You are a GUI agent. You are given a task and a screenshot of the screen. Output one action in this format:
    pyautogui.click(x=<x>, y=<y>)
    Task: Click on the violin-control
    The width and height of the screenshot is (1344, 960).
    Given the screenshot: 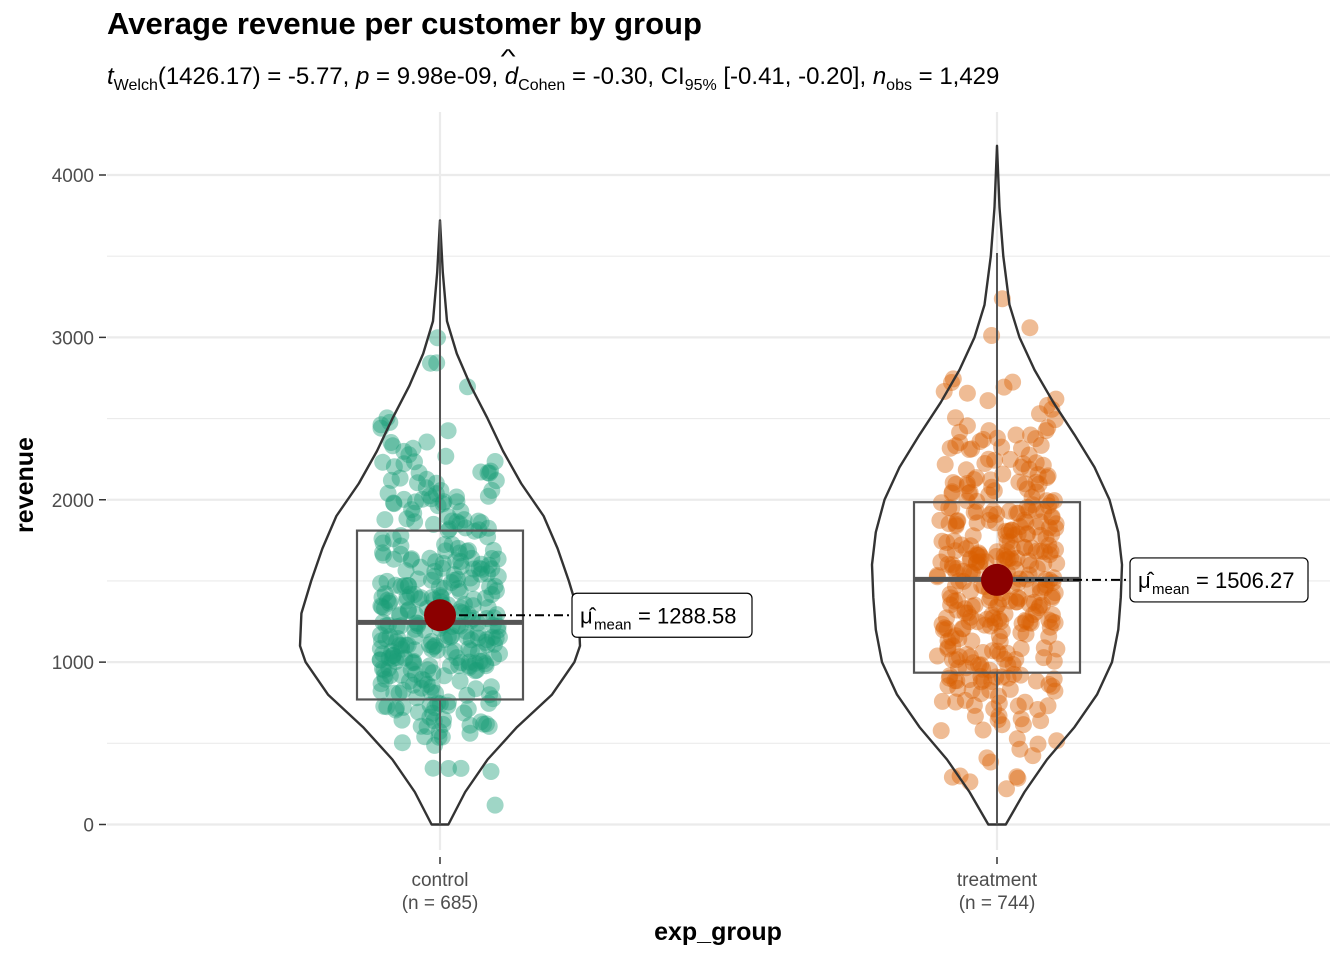 What is the action you would take?
    pyautogui.click(x=440, y=522)
    